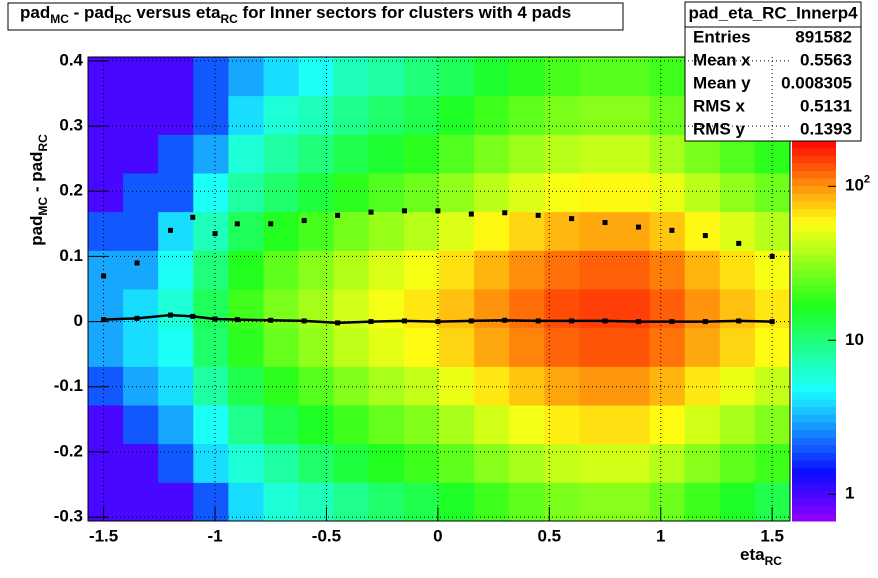 The width and height of the screenshot is (878, 578). What do you see at coordinates (660, 535) in the screenshot?
I see `x-tick-label: 1` at bounding box center [660, 535].